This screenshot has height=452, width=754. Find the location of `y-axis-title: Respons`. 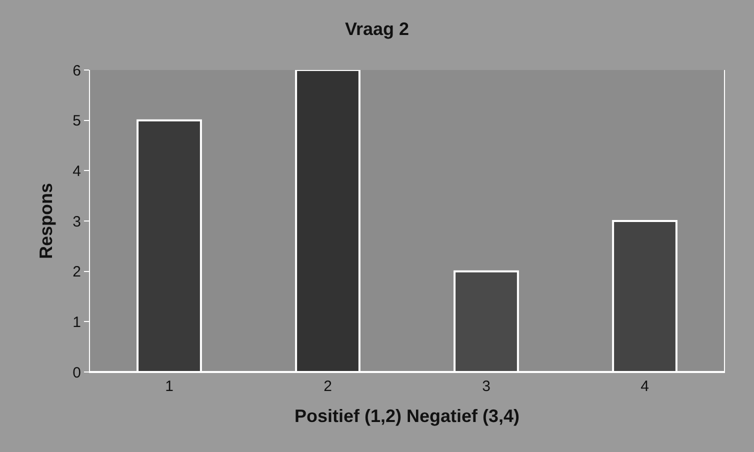

y-axis-title: Respons is located at coordinates (46, 221).